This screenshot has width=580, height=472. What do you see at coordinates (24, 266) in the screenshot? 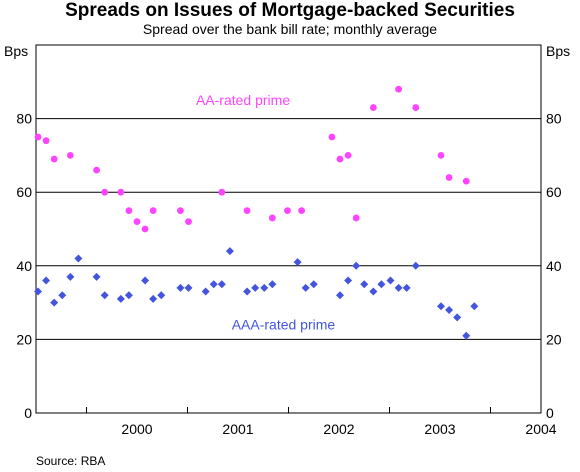
I see `y-tick-left-40: 40` at bounding box center [24, 266].